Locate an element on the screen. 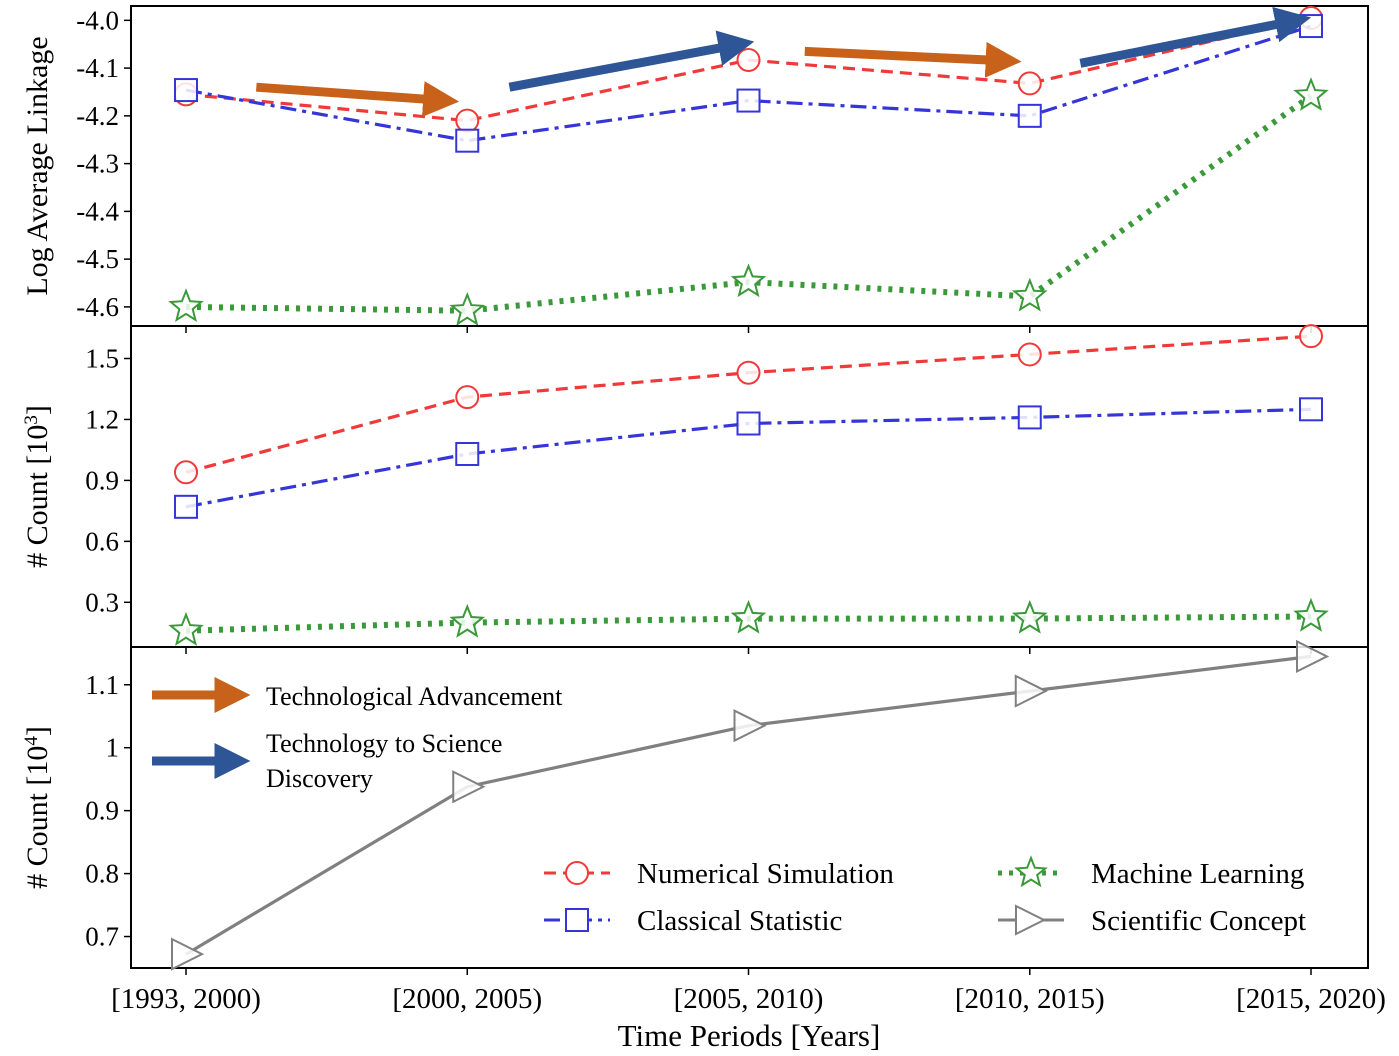 This screenshot has width=1399, height=1056. y-tick-label: 0.6 is located at coordinates (102, 541).